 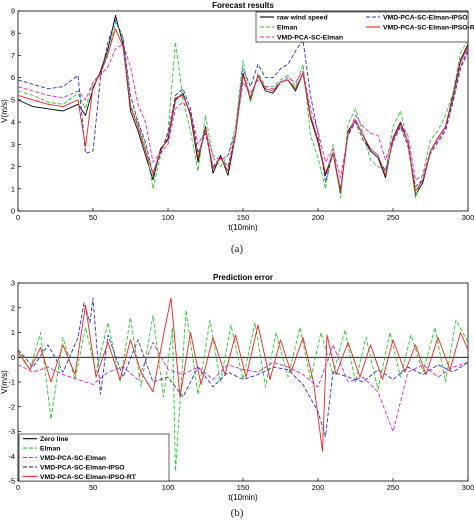 What do you see at coordinates (13, 55) in the screenshot?
I see `y-tick-label: 7` at bounding box center [13, 55].